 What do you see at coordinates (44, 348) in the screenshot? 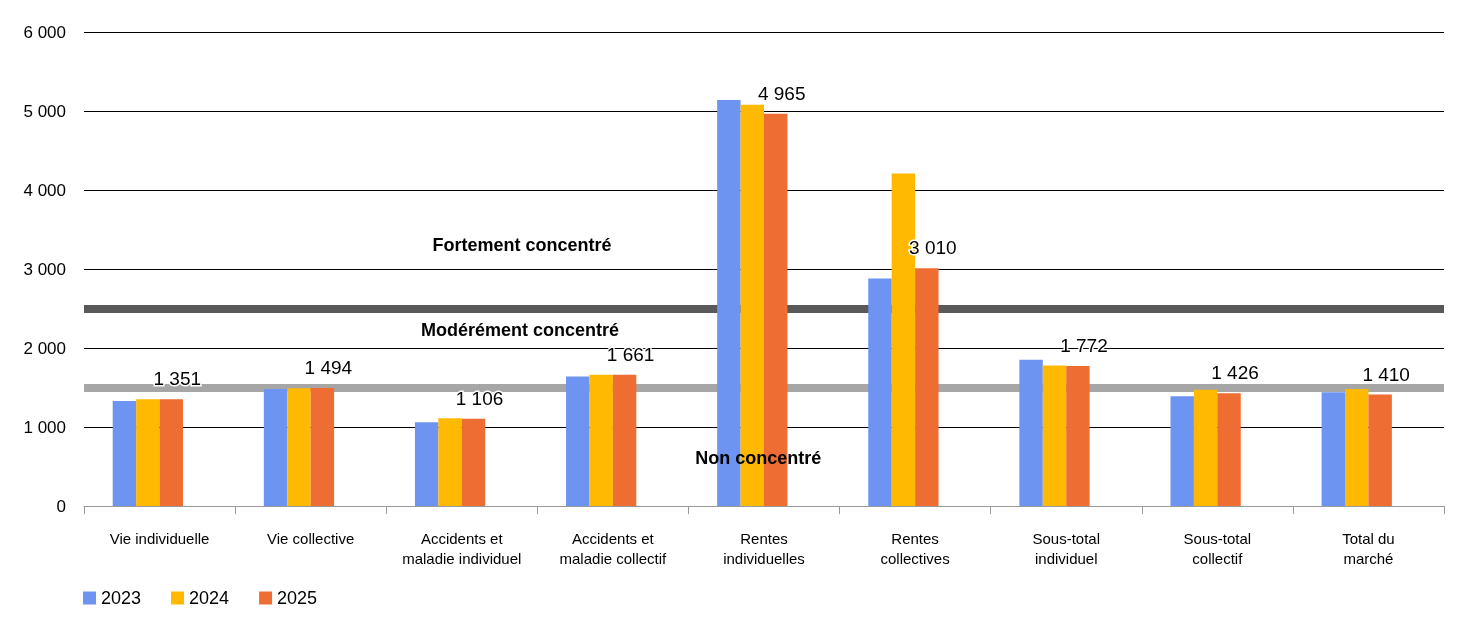
I see `y-tick-label: 2 000` at bounding box center [44, 348].